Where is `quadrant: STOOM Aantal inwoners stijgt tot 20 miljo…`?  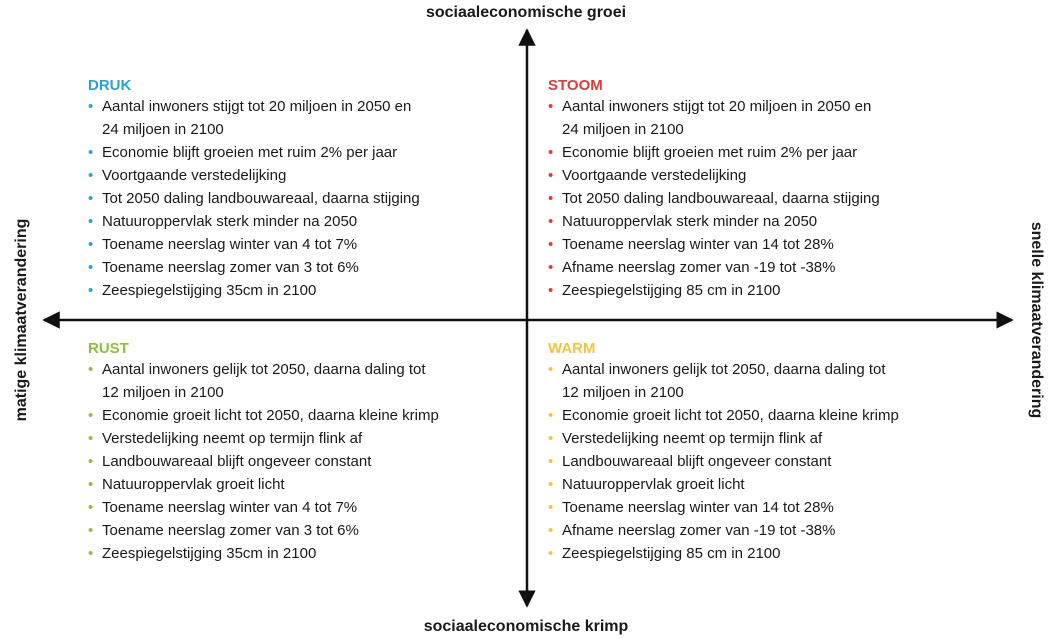
quadrant: STOOM Aantal inwoners stijgt tot 20 miljo… is located at coordinates (768, 189).